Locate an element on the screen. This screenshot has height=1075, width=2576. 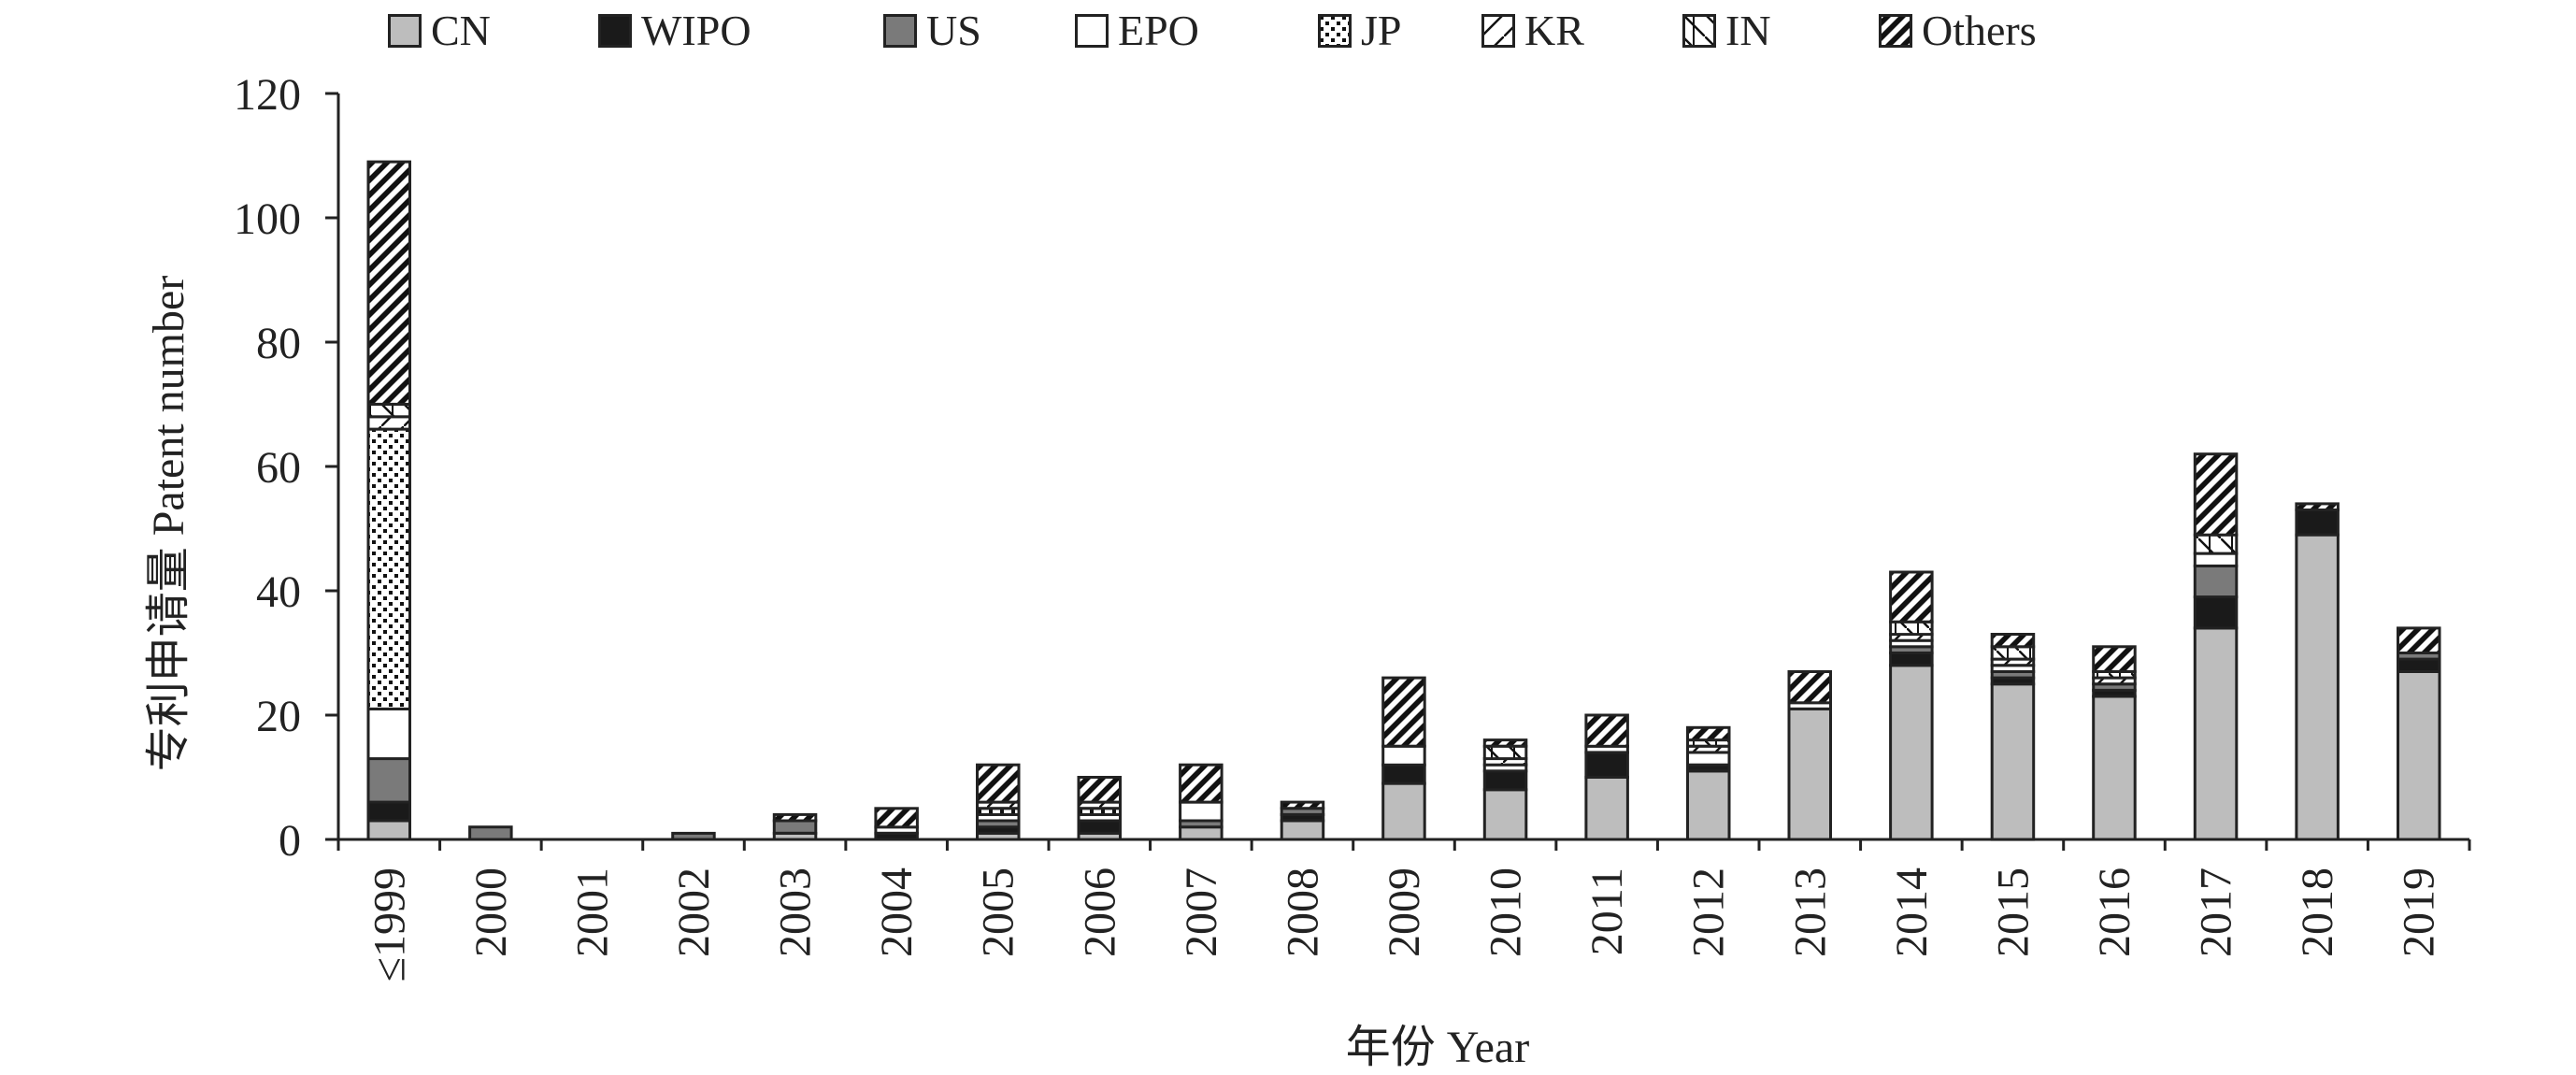
x-tick-label: 2004 is located at coordinates (897, 912).